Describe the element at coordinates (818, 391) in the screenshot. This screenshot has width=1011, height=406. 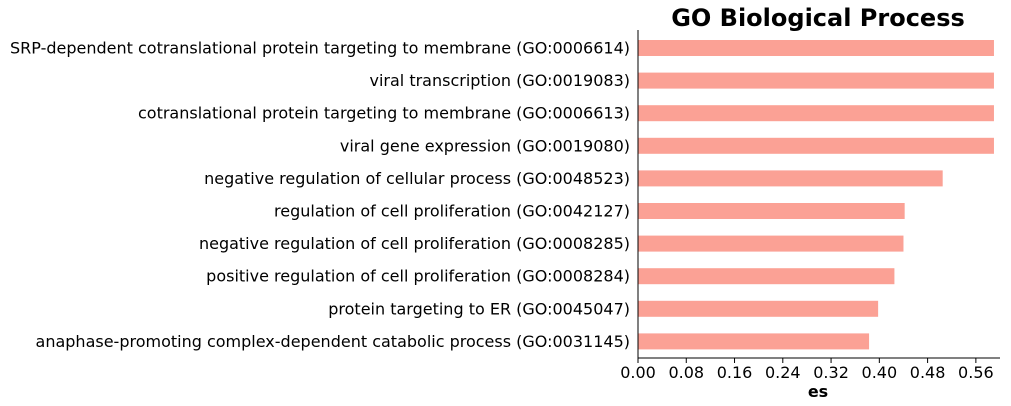
I see `x-axis-label: es` at that location.